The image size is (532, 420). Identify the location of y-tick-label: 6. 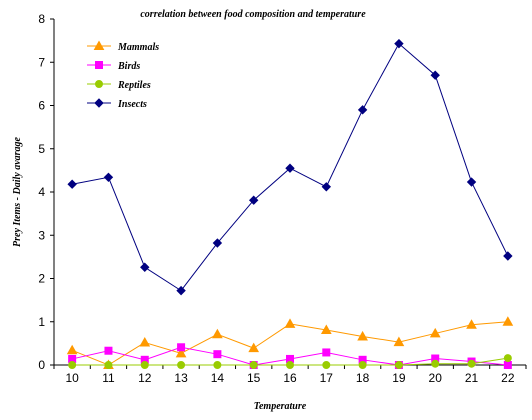
(41, 106).